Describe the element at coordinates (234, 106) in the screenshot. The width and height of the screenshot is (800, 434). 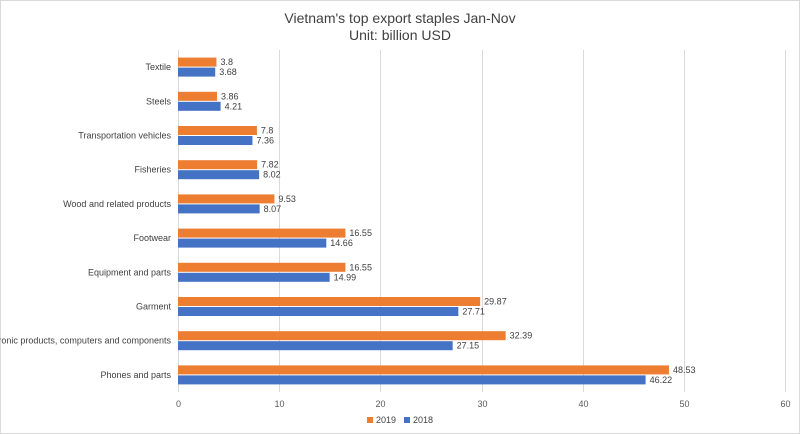
I see `data-label-2018: 4.21` at that location.